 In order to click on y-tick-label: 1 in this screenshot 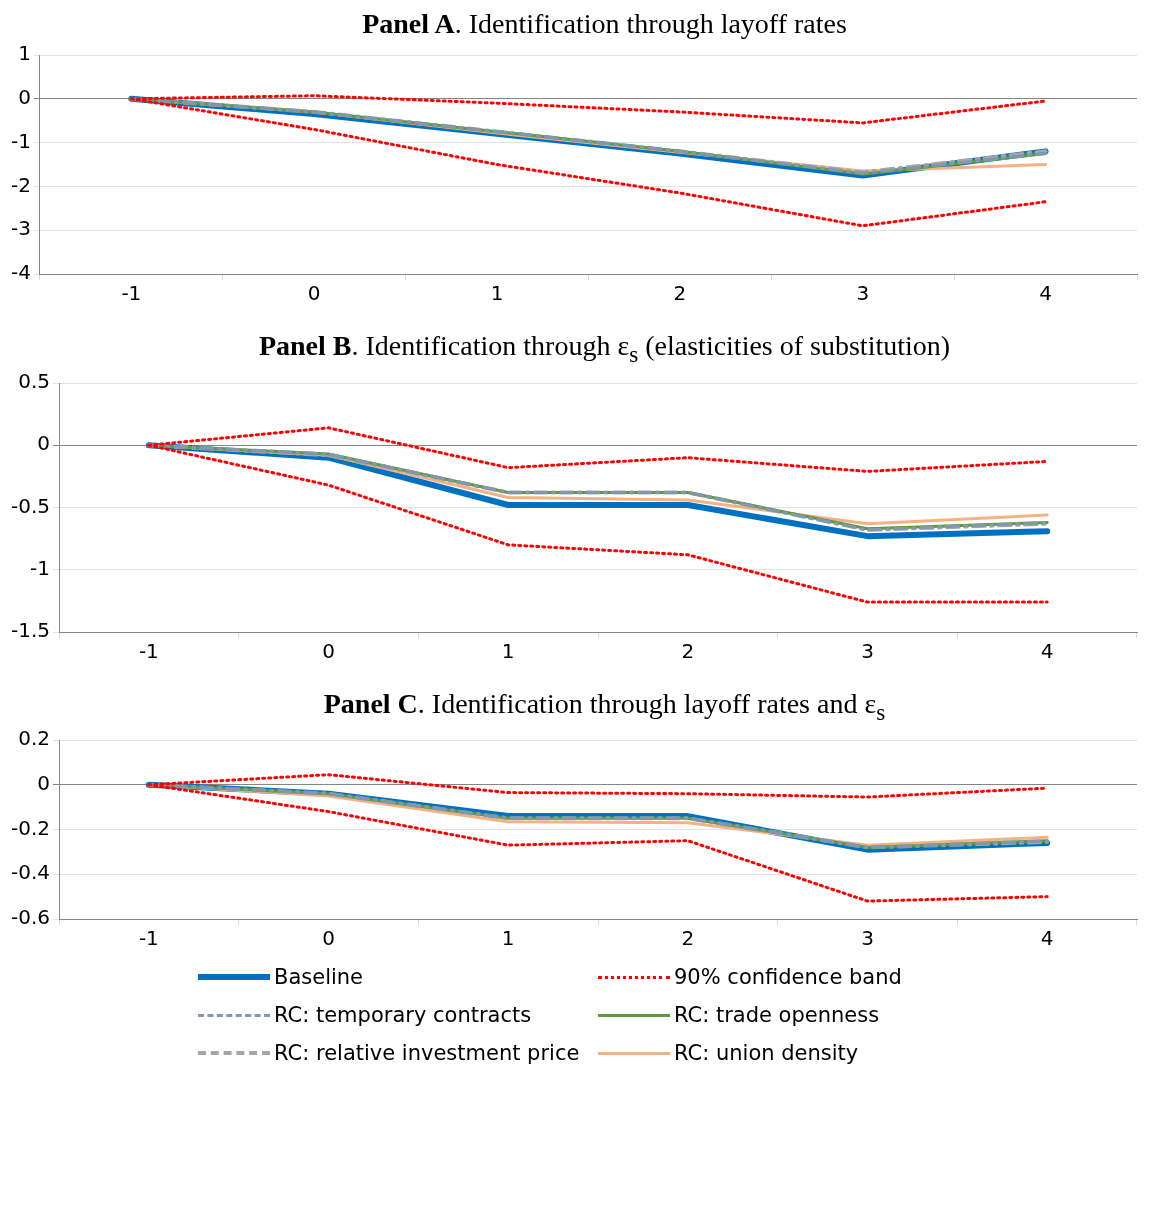, I will do `click(24, 53)`.